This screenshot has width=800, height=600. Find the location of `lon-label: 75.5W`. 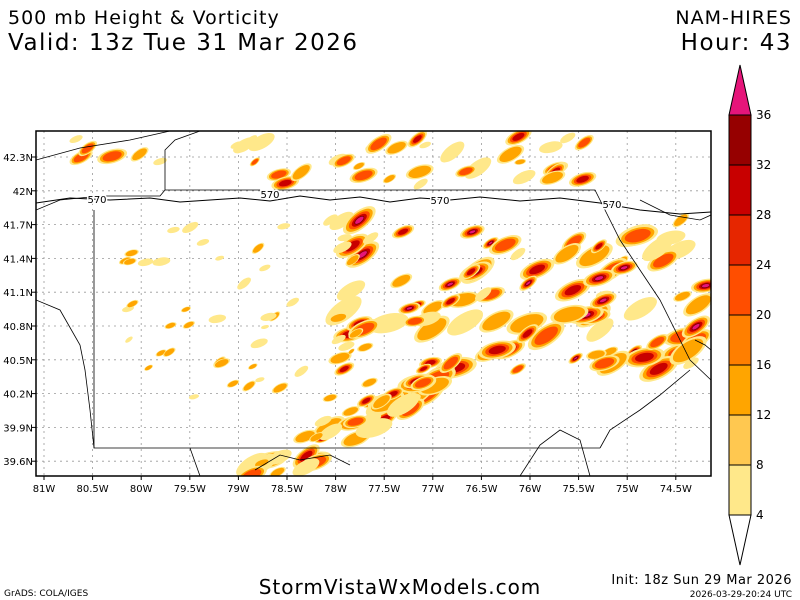

lon-label: 75.5W is located at coordinates (579, 489).